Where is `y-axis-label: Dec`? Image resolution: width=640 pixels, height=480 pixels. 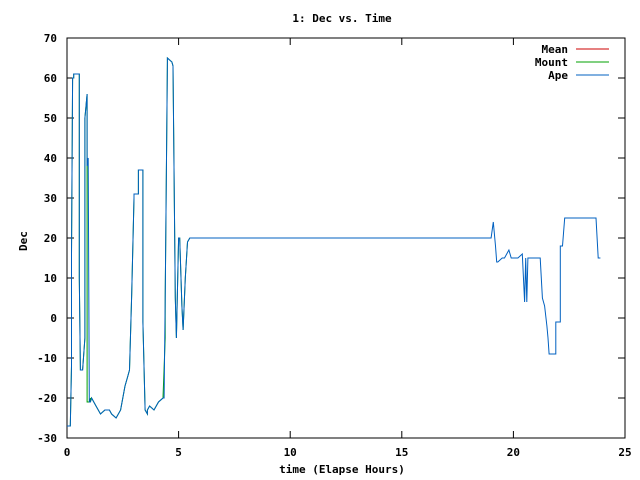 y-axis-label: Dec is located at coordinates (23, 241).